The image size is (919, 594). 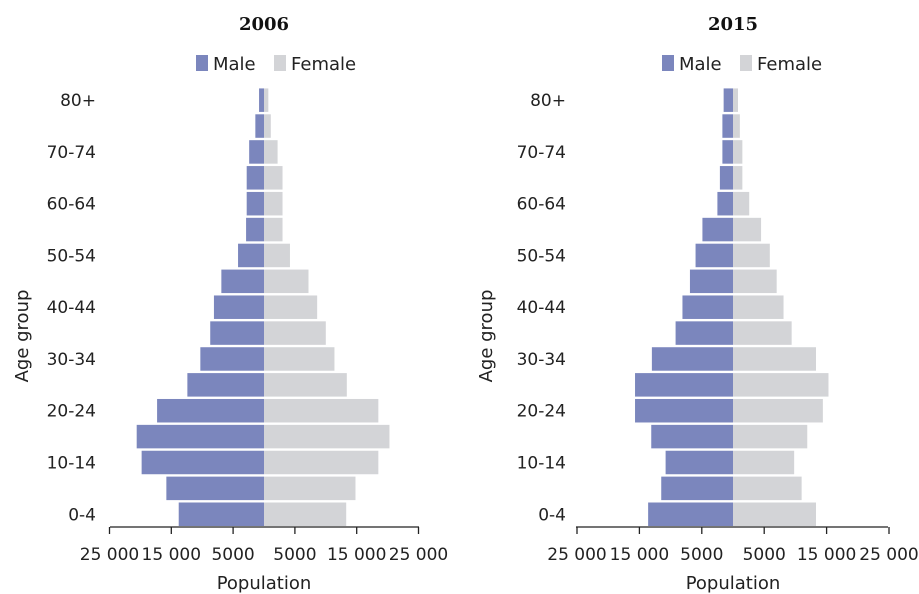 What do you see at coordinates (323, 64) in the screenshot?
I see `legend-label-female: Female` at bounding box center [323, 64].